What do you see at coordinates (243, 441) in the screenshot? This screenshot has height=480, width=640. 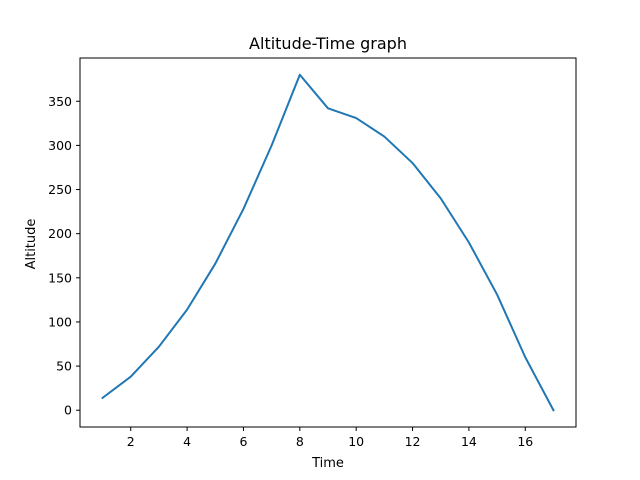 I see `x-tick-label: 6` at bounding box center [243, 441].